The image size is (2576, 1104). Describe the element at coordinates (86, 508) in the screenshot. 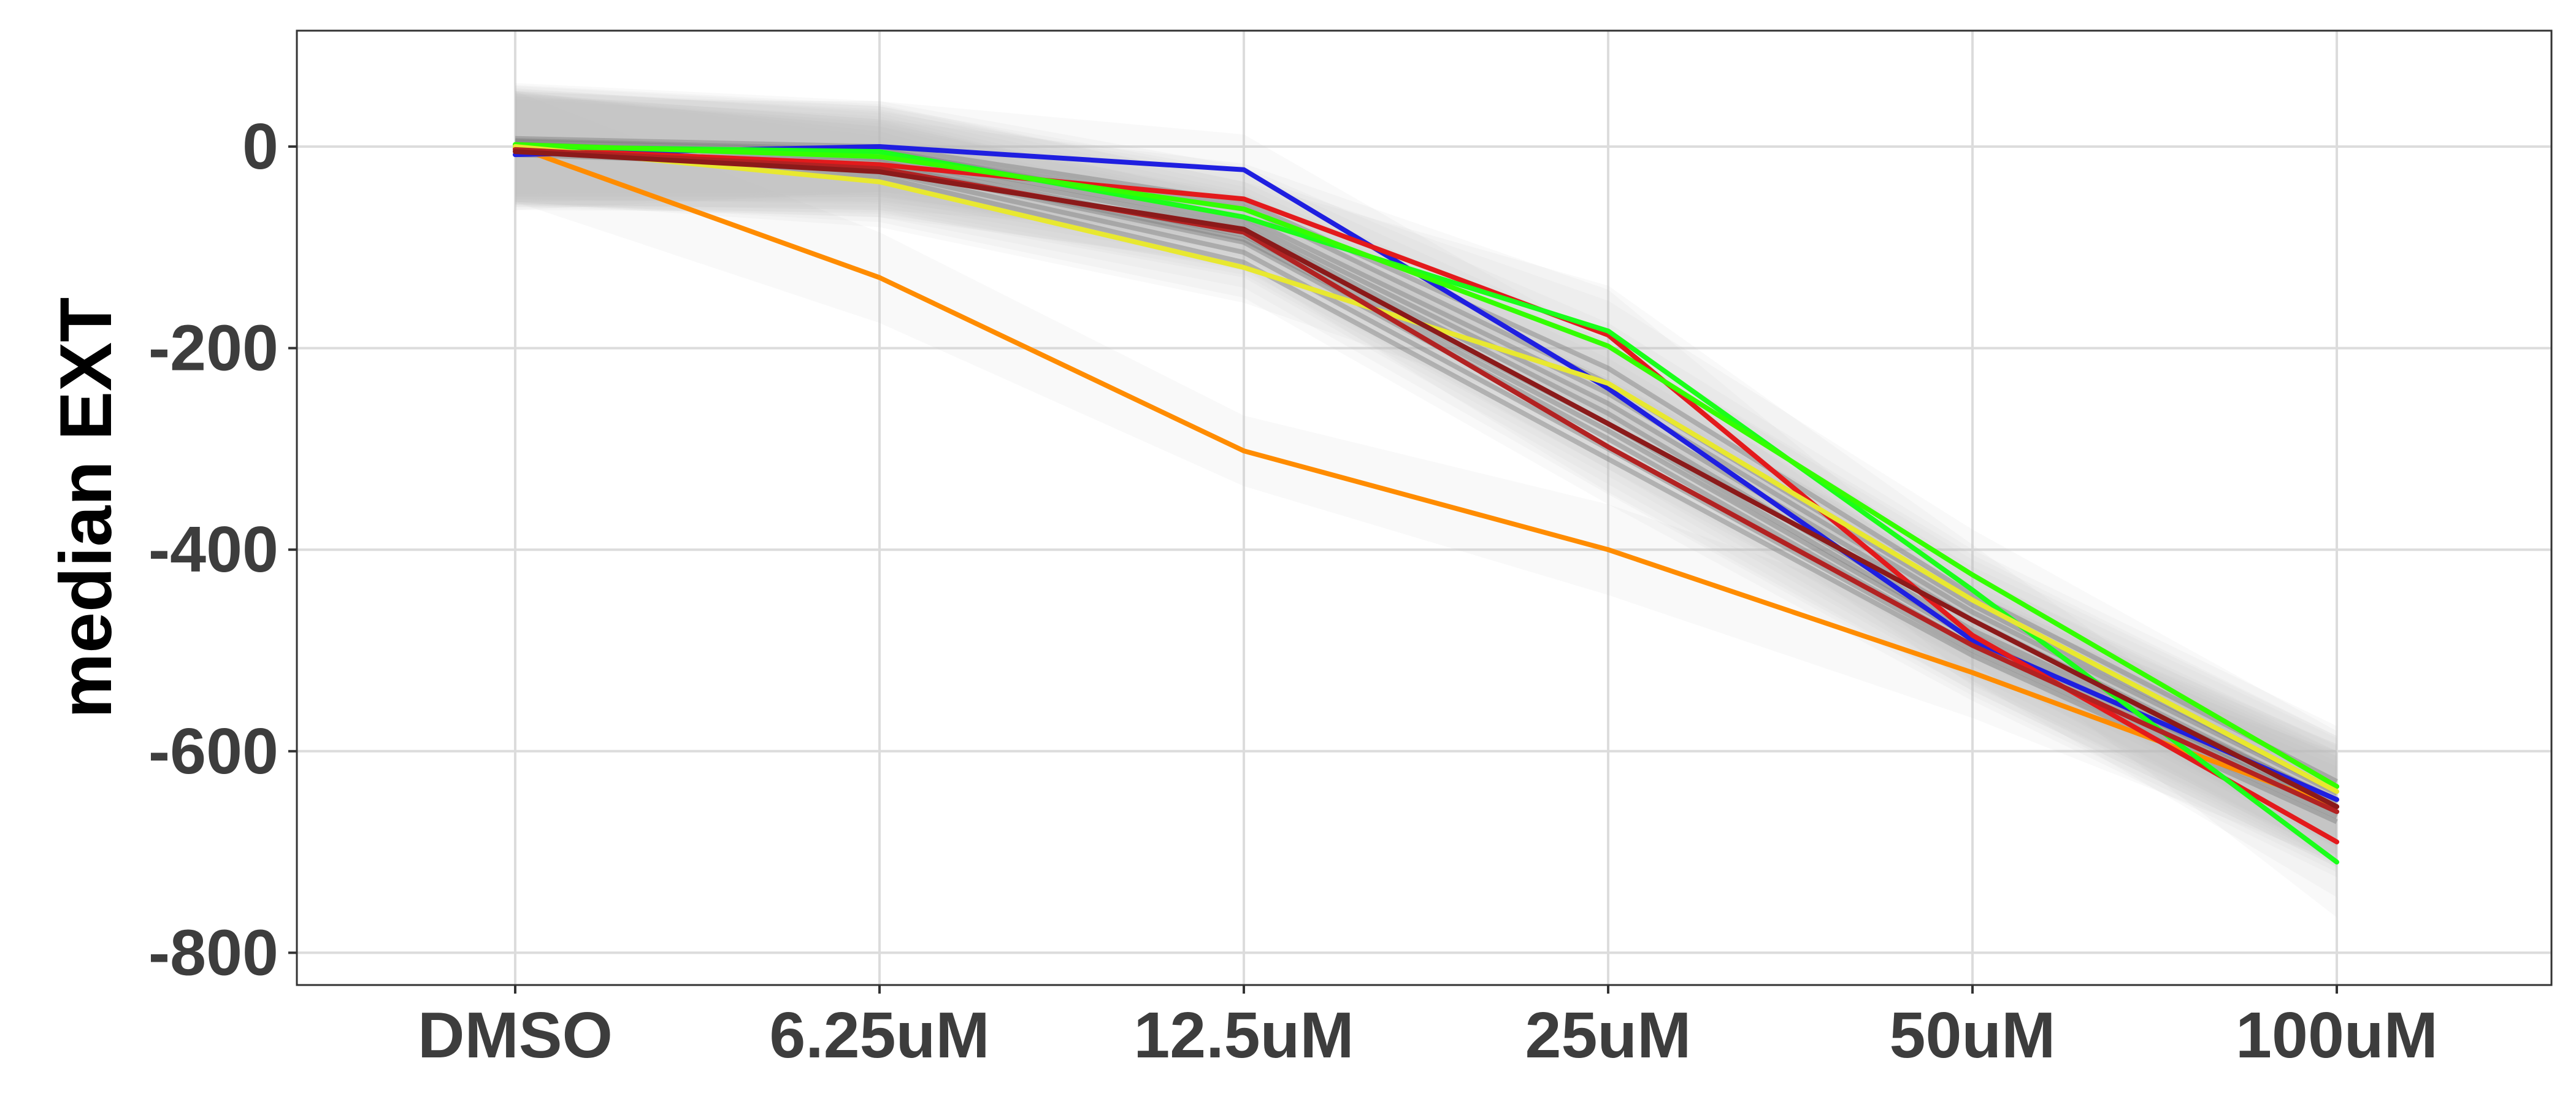

I see `y-axis-title: median EXT` at that location.